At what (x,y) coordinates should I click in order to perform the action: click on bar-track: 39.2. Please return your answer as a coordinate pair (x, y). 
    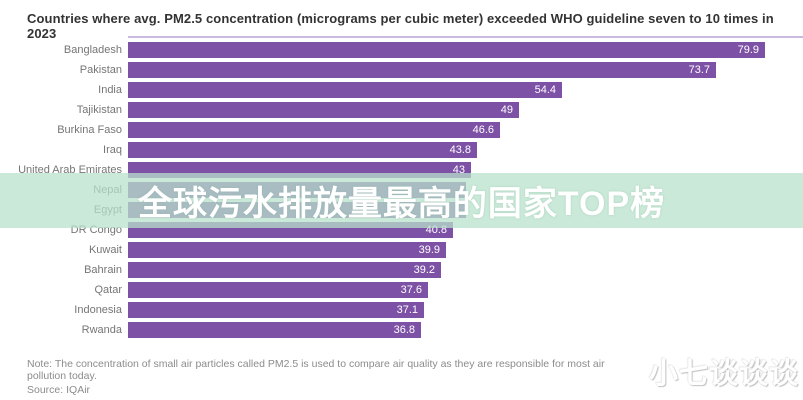
    Looking at the image, I should click on (465, 270).